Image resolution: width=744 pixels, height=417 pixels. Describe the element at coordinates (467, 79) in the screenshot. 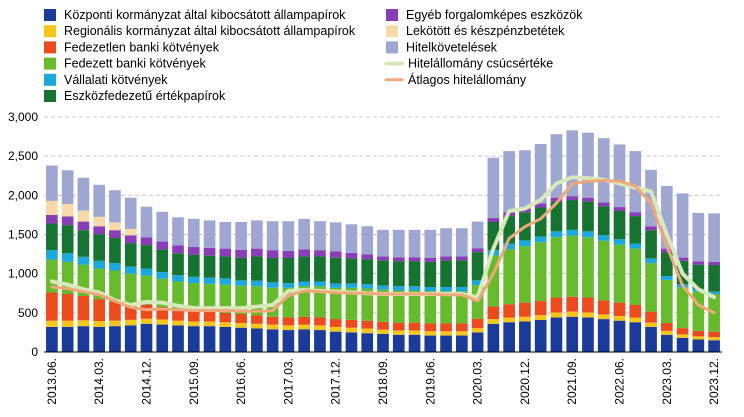

I see `legend-label: Átlagos hitelállomány` at that location.